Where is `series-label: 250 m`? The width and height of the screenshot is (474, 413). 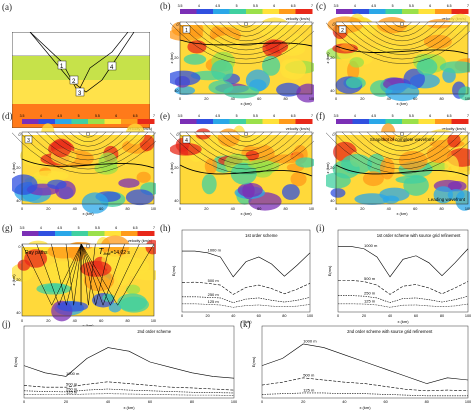 series-label: 250 m is located at coordinates (214, 294).